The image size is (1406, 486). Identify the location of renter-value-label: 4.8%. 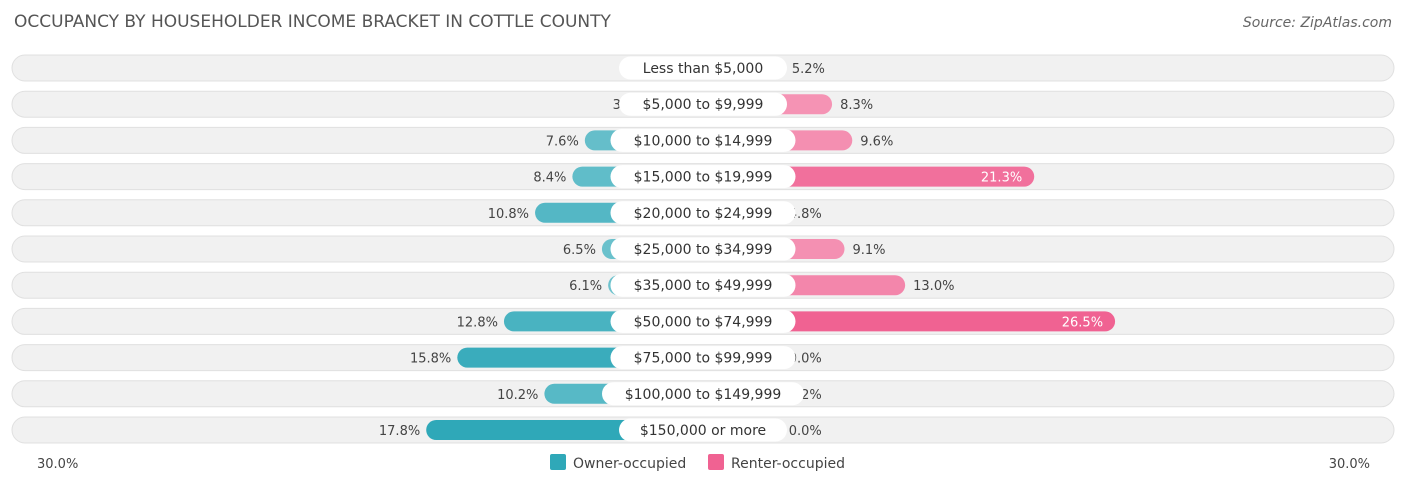
(805, 214).